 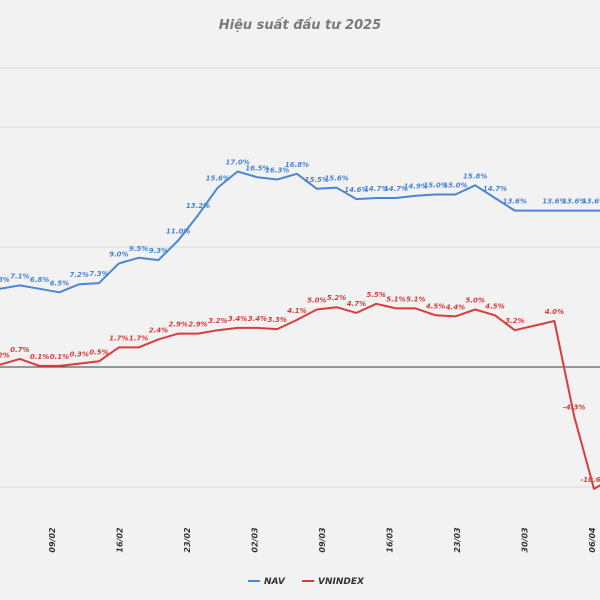 I want to click on data-label: 5.5%, so click(x=375, y=295).